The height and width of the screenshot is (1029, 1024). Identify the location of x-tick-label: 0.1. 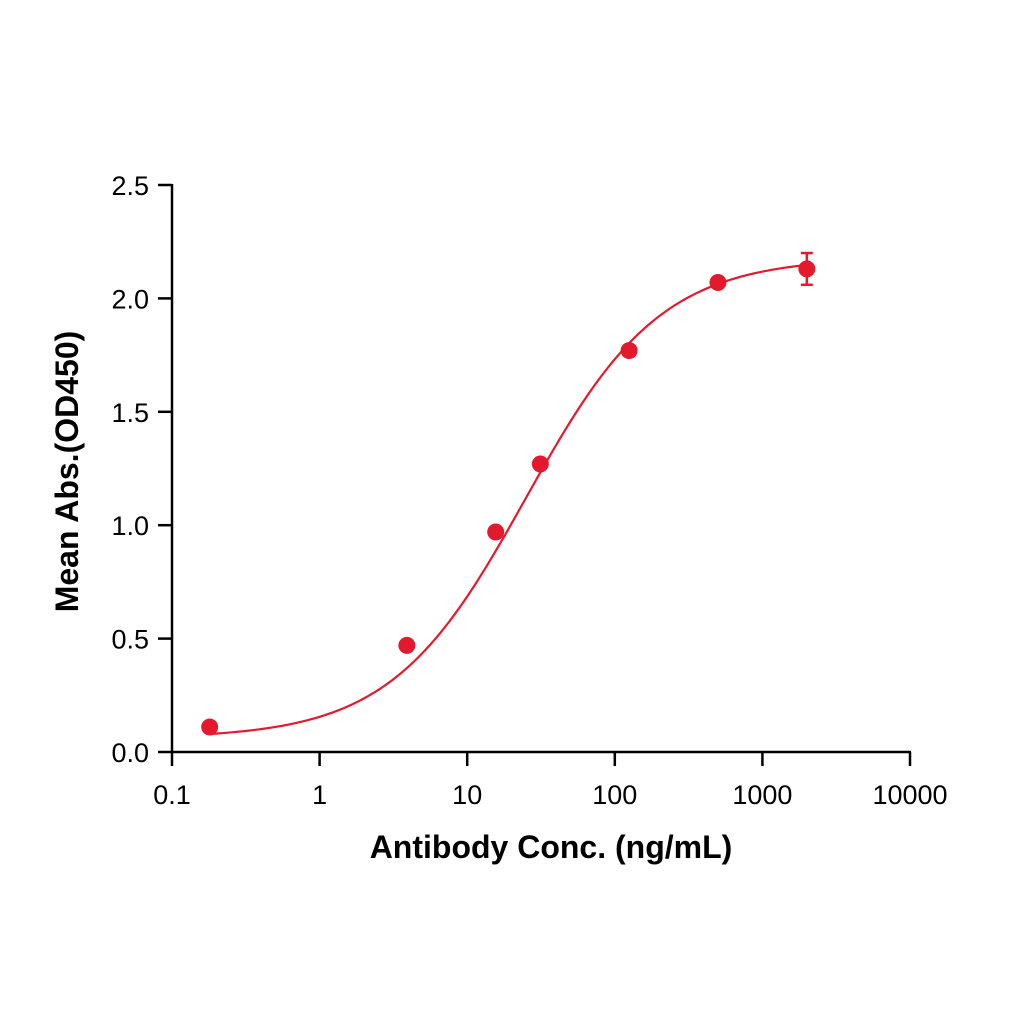
(172, 795).